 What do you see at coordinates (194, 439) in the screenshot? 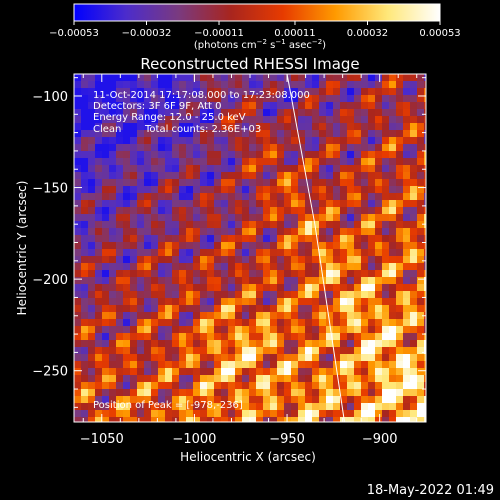
I see `x-tick-label: −1000` at bounding box center [194, 439].